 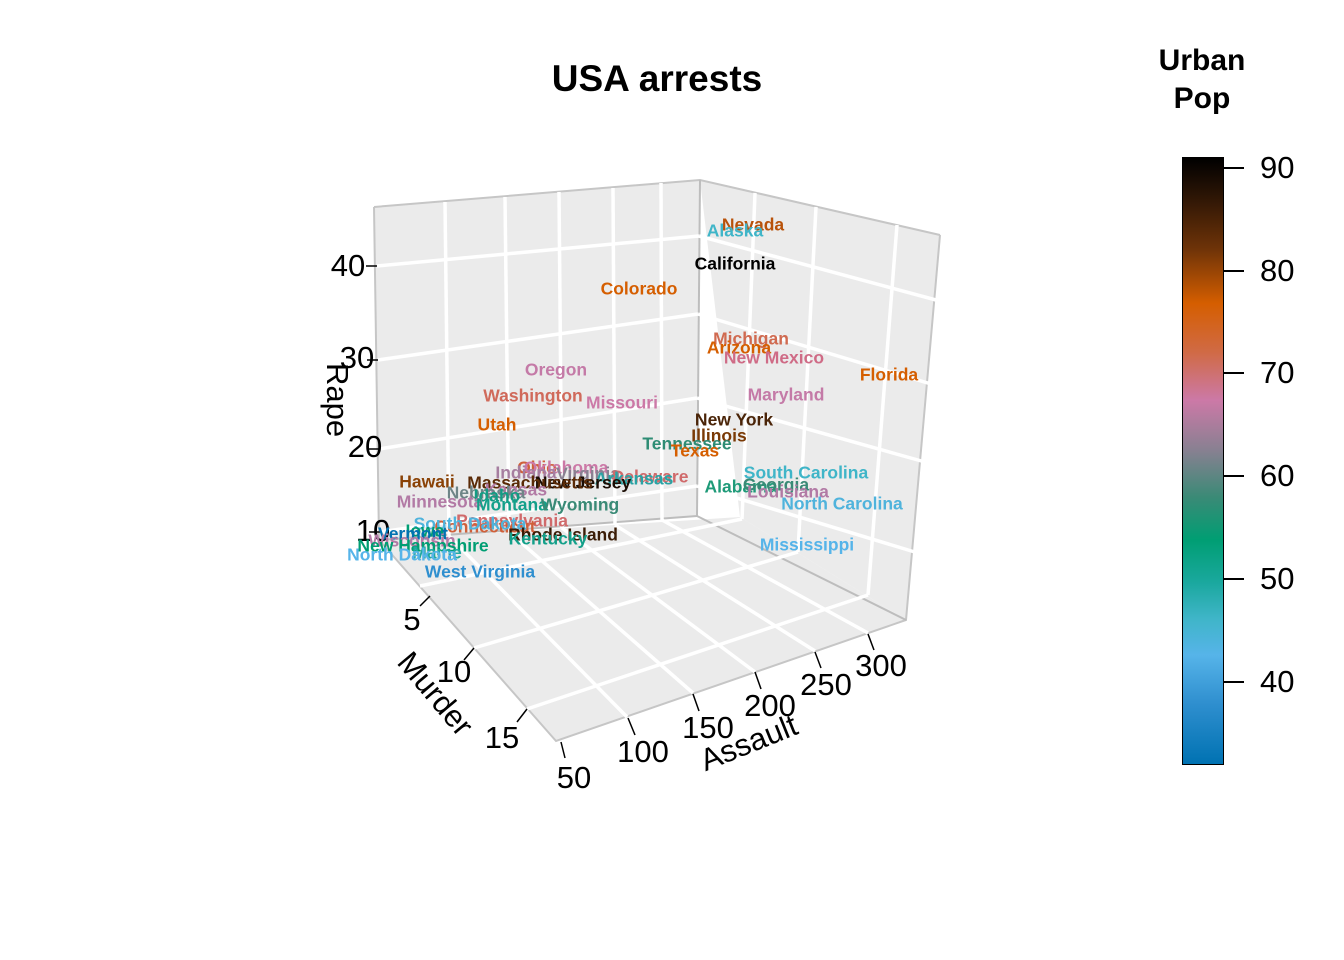 What do you see at coordinates (786, 394) in the screenshot?
I see `point-label: Maryland` at bounding box center [786, 394].